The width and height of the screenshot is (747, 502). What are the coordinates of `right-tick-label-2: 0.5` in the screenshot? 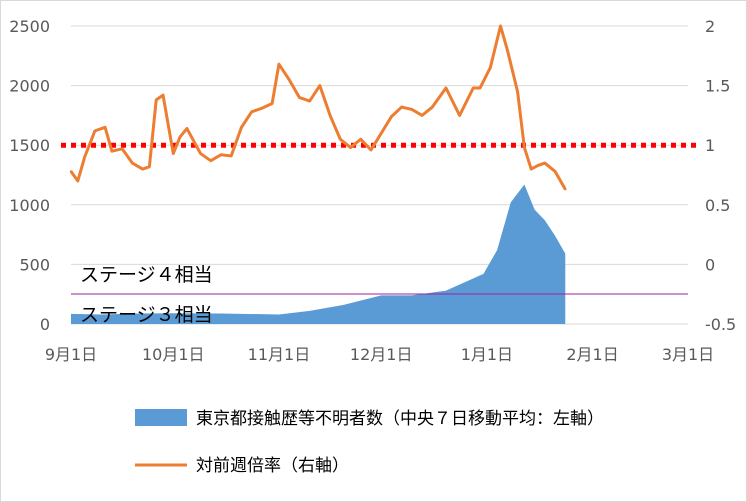 It's located at (717, 205).